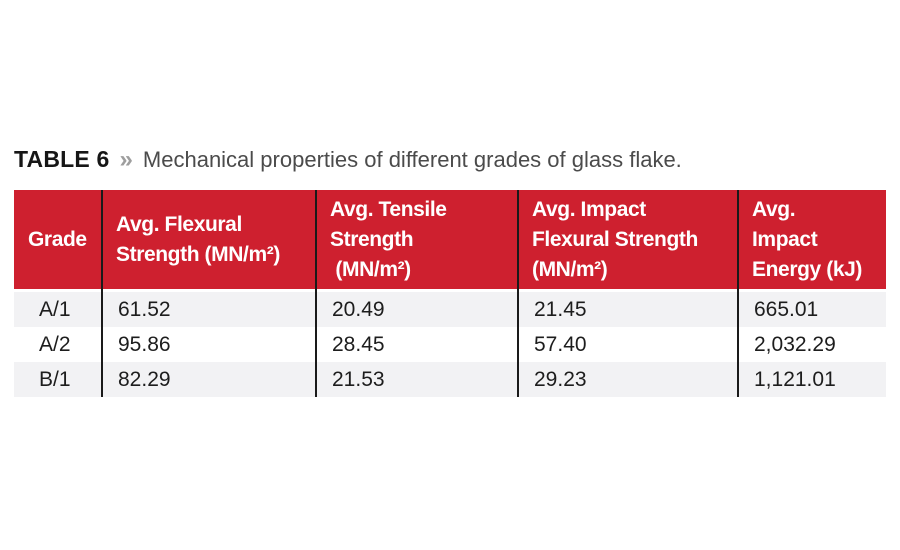  Describe the element at coordinates (144, 309) in the screenshot. I see `cell-flexural-strength: 61.52` at that location.